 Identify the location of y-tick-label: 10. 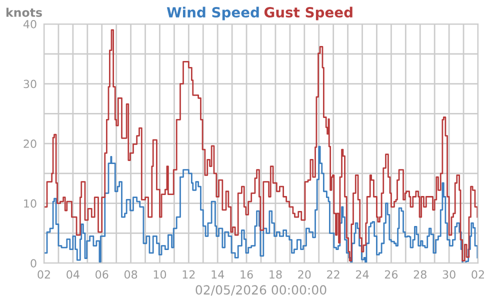
(30, 203).